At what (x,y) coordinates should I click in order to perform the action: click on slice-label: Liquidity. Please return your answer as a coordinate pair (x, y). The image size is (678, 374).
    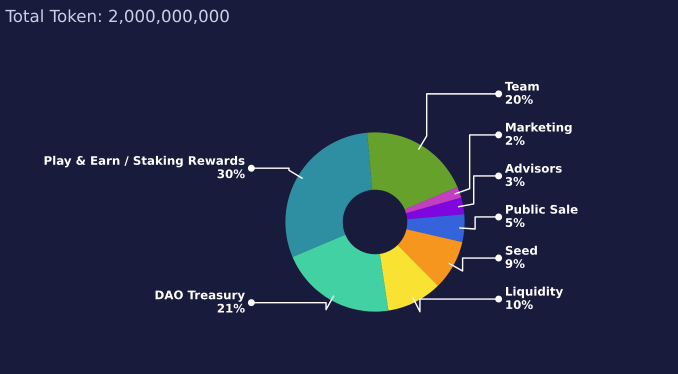
    Looking at the image, I should click on (535, 292).